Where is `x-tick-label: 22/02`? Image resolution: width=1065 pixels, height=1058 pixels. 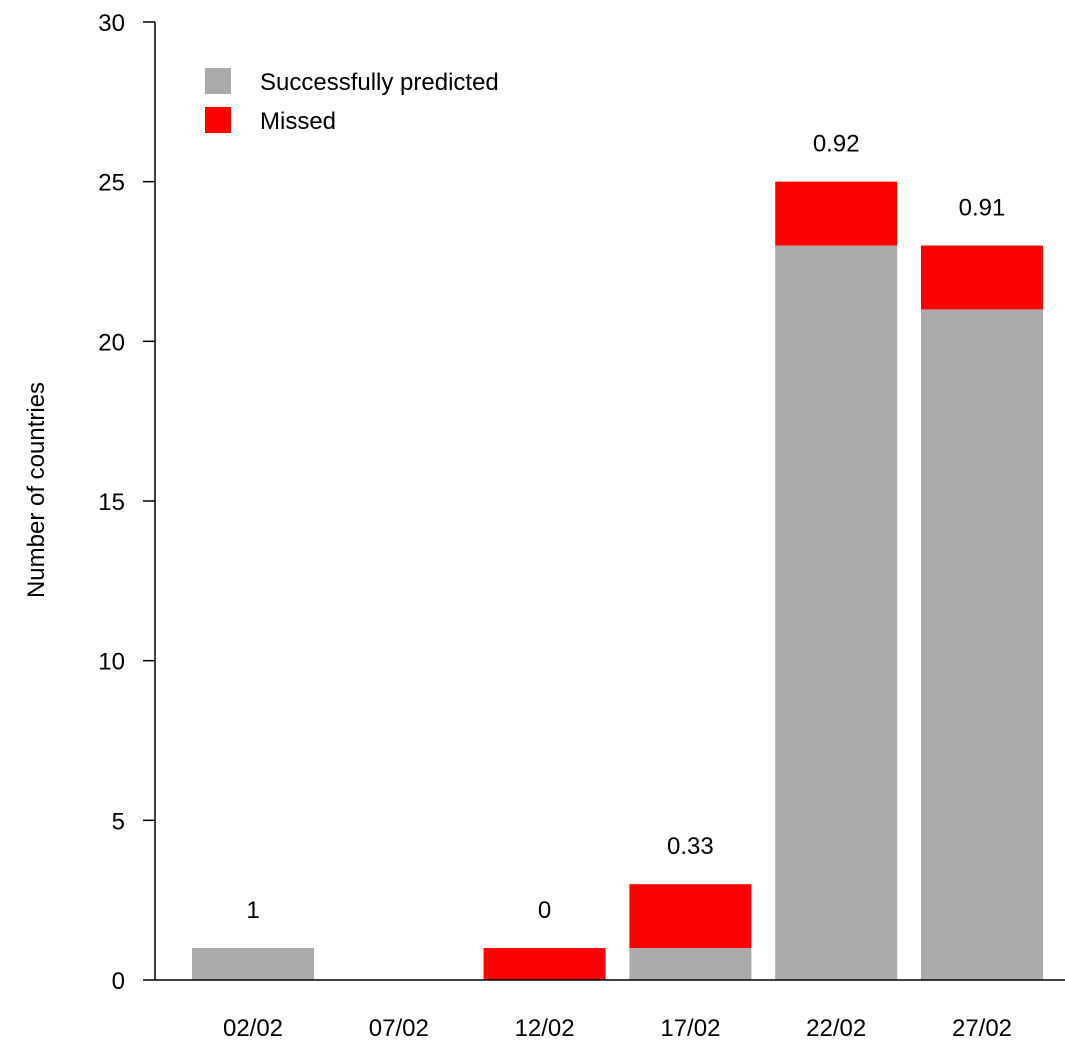 x-tick-label: 22/02 is located at coordinates (836, 1028).